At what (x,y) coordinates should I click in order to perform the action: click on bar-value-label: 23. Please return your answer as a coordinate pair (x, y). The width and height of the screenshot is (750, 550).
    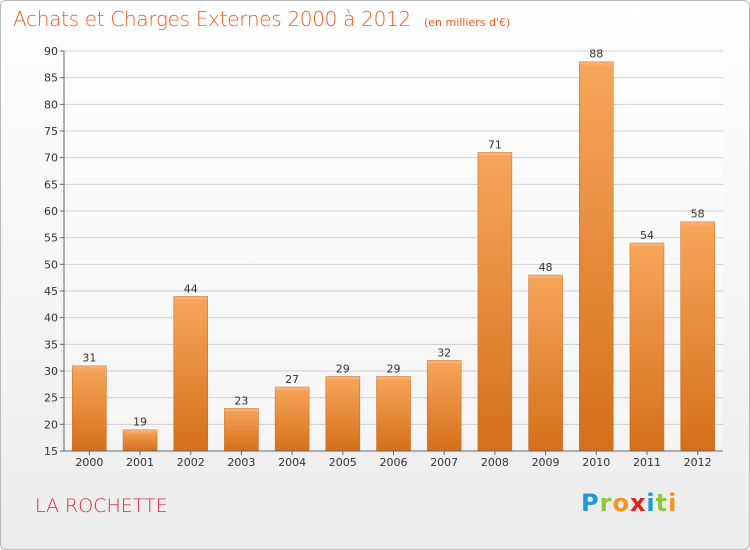
    Looking at the image, I should click on (241, 400).